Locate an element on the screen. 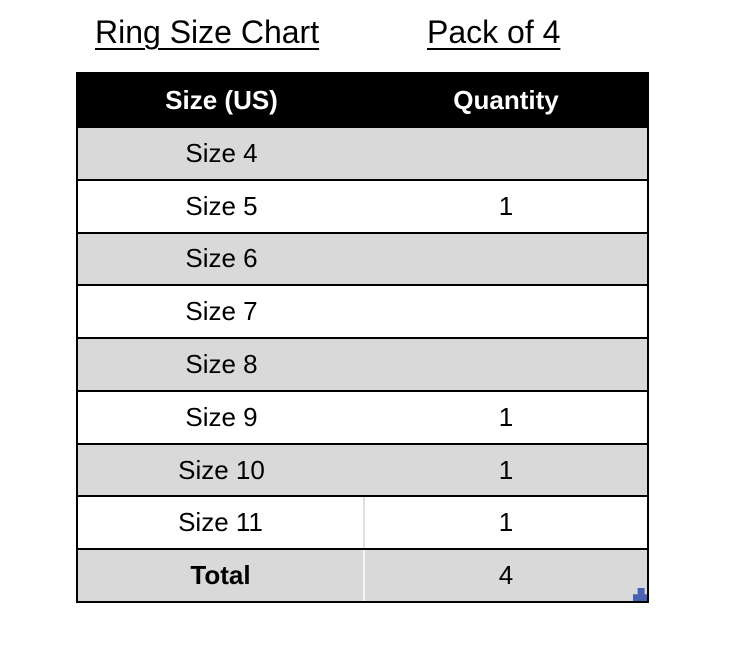 The height and width of the screenshot is (659, 748). total-value-cell: 4 is located at coordinates (506, 575).